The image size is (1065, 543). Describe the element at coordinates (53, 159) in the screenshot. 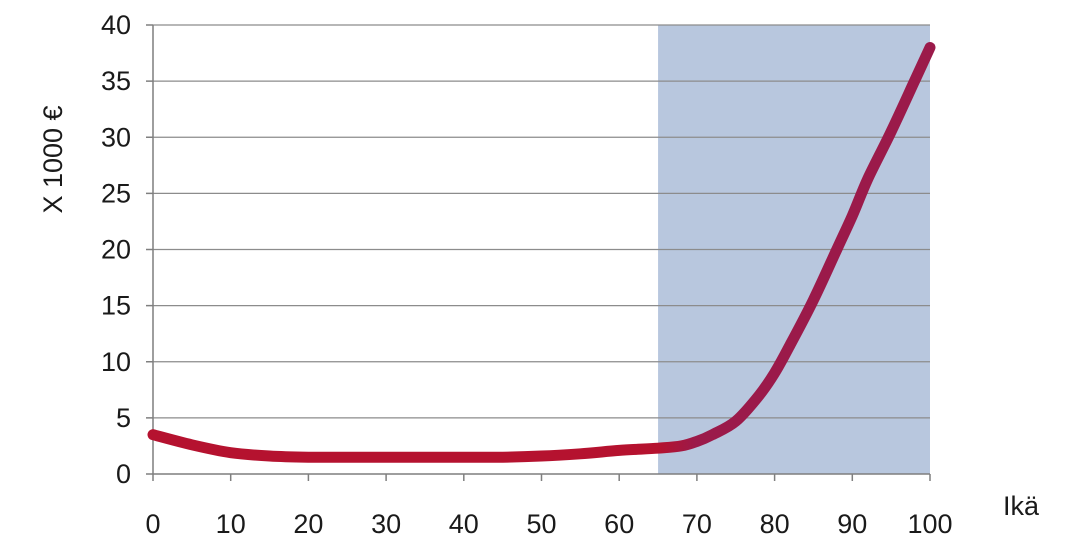

I see `y-axis-title: X 1000 €` at that location.